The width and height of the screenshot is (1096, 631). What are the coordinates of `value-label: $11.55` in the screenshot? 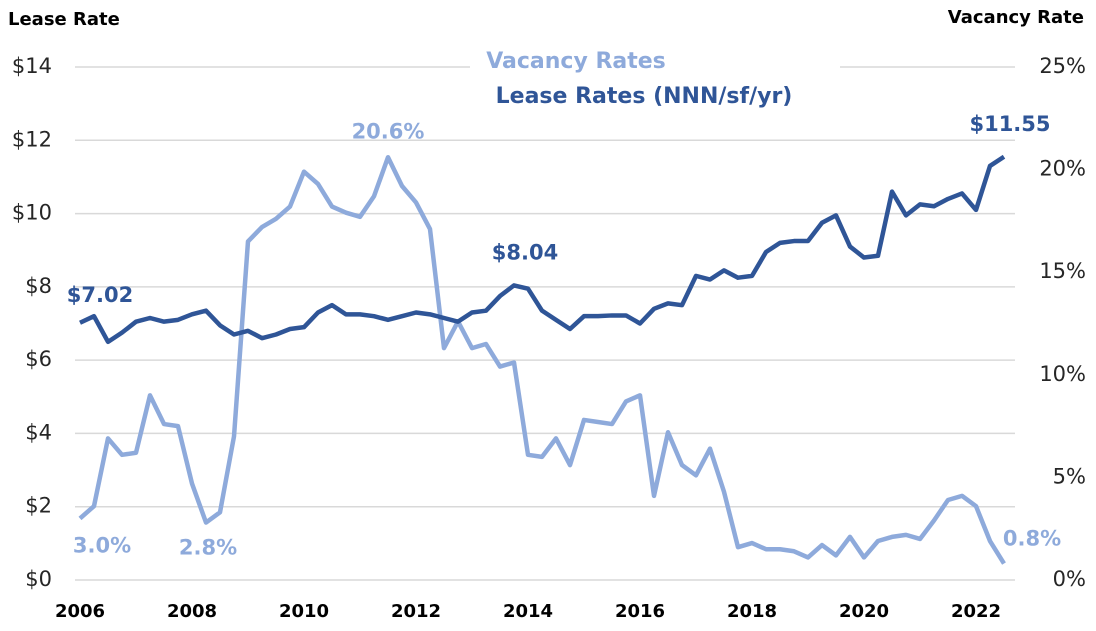 It's located at (1009, 124).